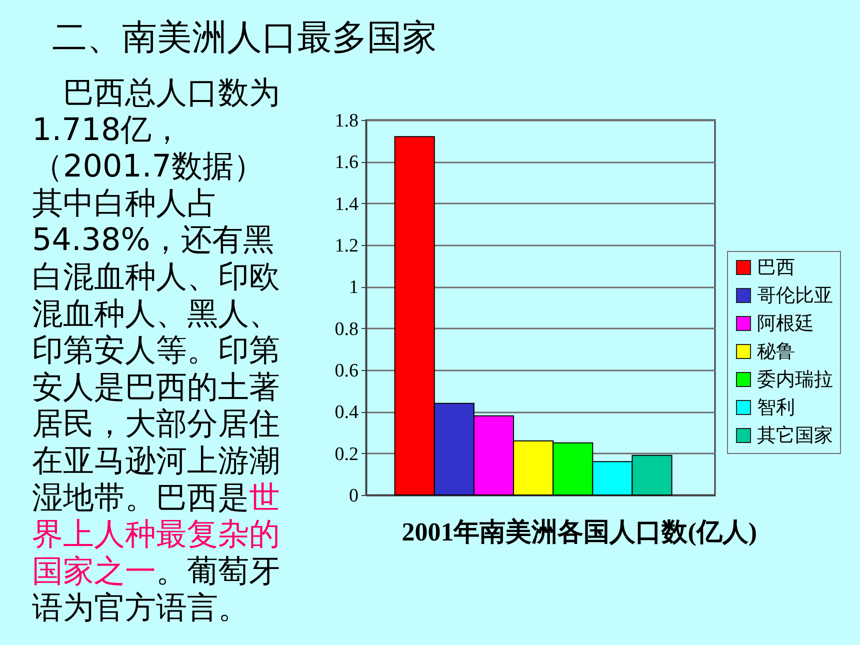 The image size is (860, 645). Describe the element at coordinates (776, 407) in the screenshot. I see `legend-label: 智利` at that location.